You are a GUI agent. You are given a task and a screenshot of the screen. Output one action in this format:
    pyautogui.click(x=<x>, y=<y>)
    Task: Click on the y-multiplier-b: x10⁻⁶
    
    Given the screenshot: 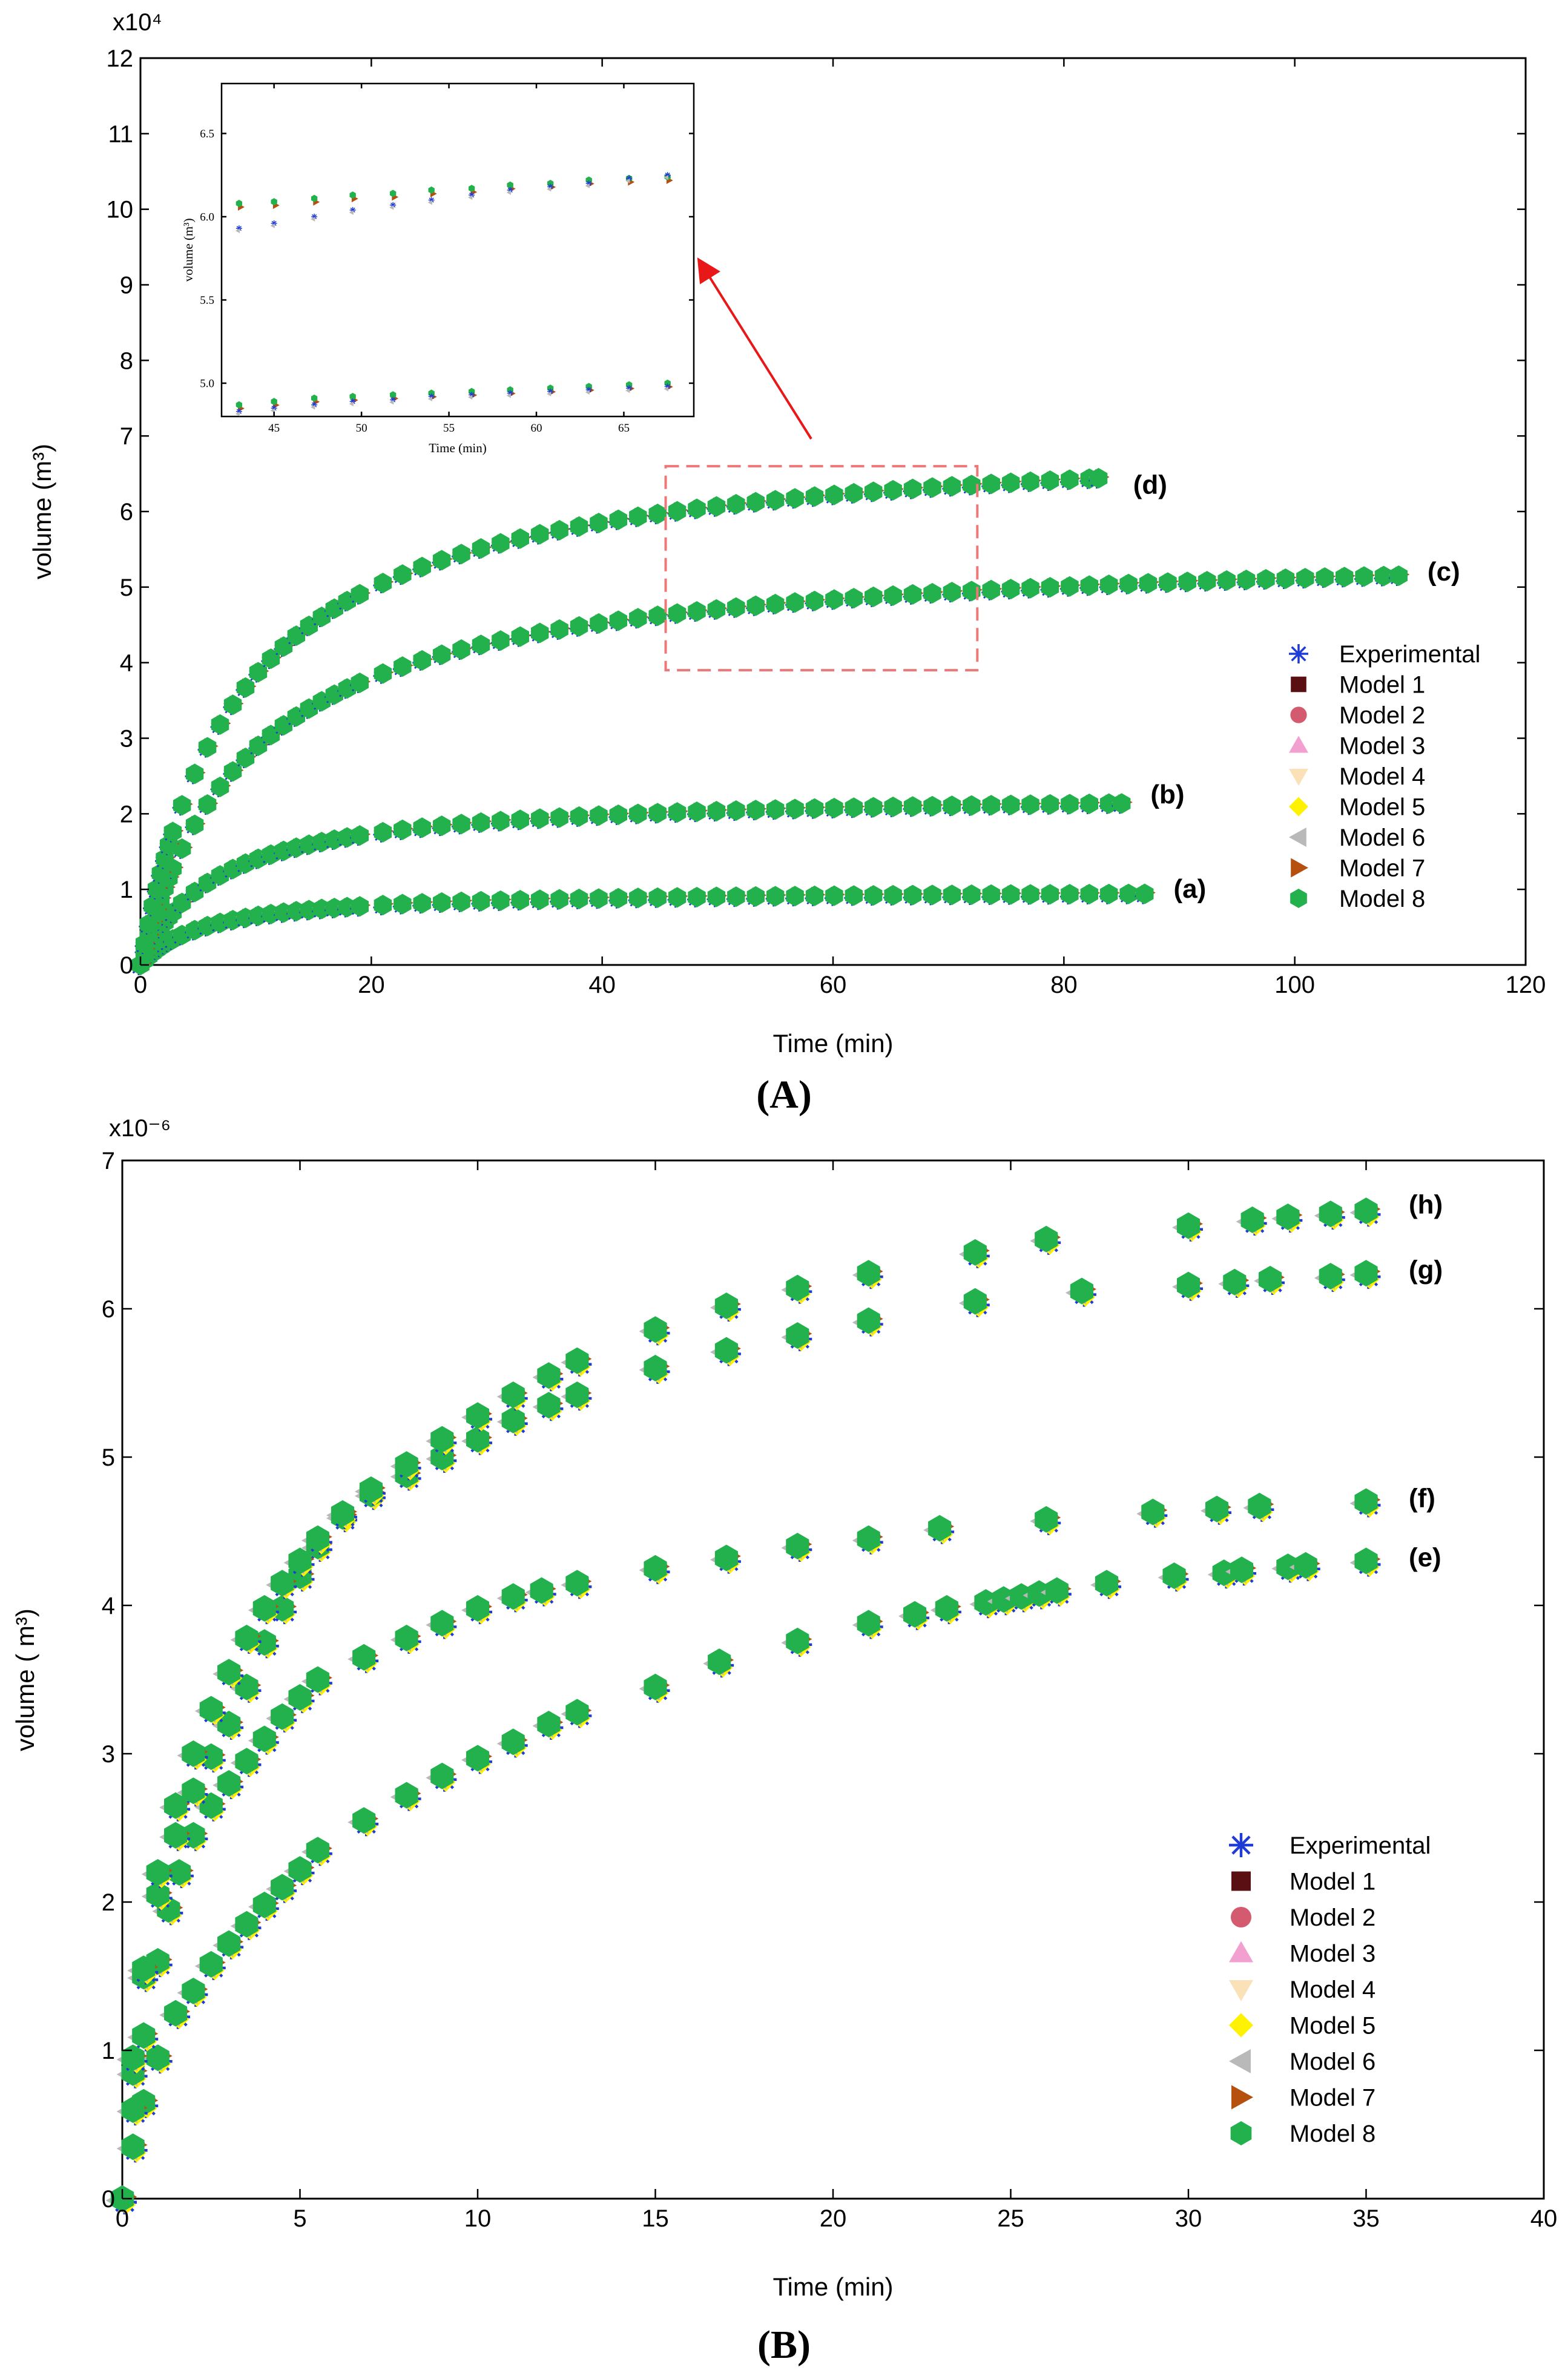 What is the action you would take?
    pyautogui.click(x=140, y=1128)
    